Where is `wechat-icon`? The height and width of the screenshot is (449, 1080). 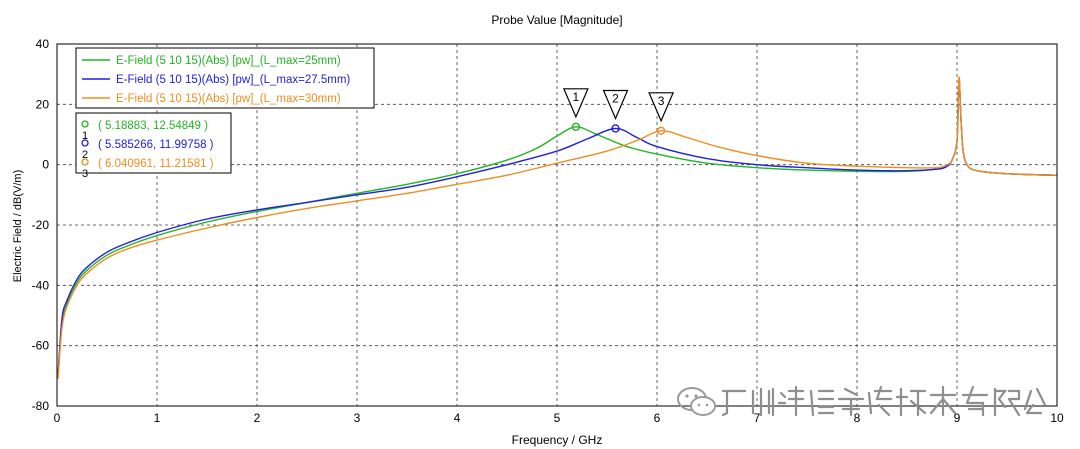
wechat-icon is located at coordinates (696, 401).